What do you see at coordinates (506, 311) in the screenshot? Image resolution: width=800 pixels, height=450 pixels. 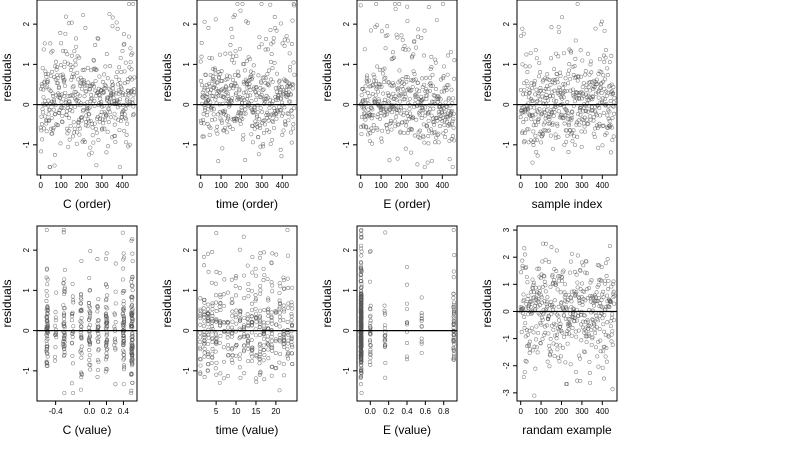 I see `y-tick-label: 0` at bounding box center [506, 311].